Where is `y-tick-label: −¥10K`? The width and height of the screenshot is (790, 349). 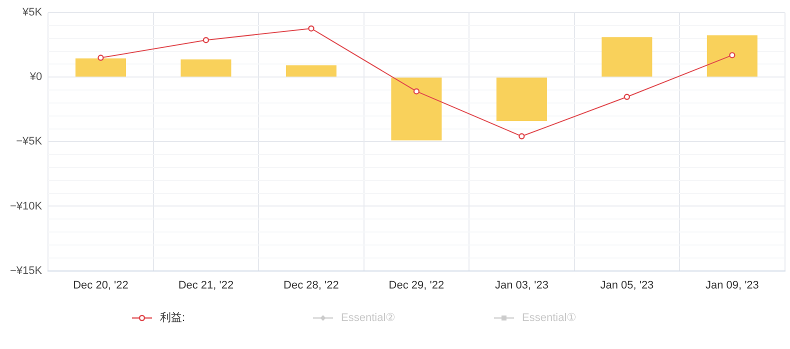
y-tick-label: −¥10K is located at coordinates (26, 206).